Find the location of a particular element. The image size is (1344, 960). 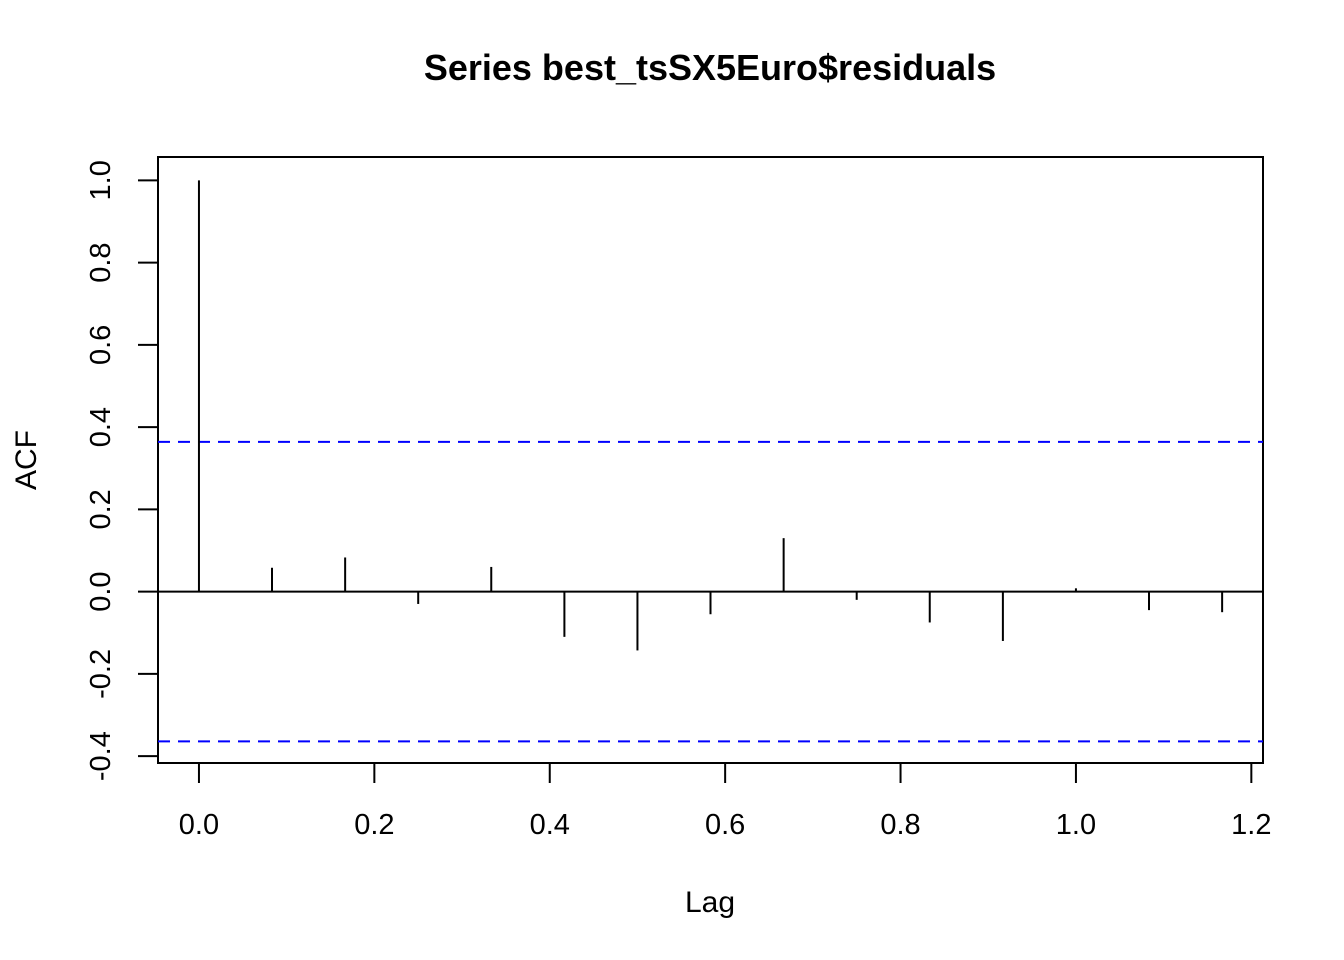

y-tick-label: 0.8 is located at coordinates (101, 262).